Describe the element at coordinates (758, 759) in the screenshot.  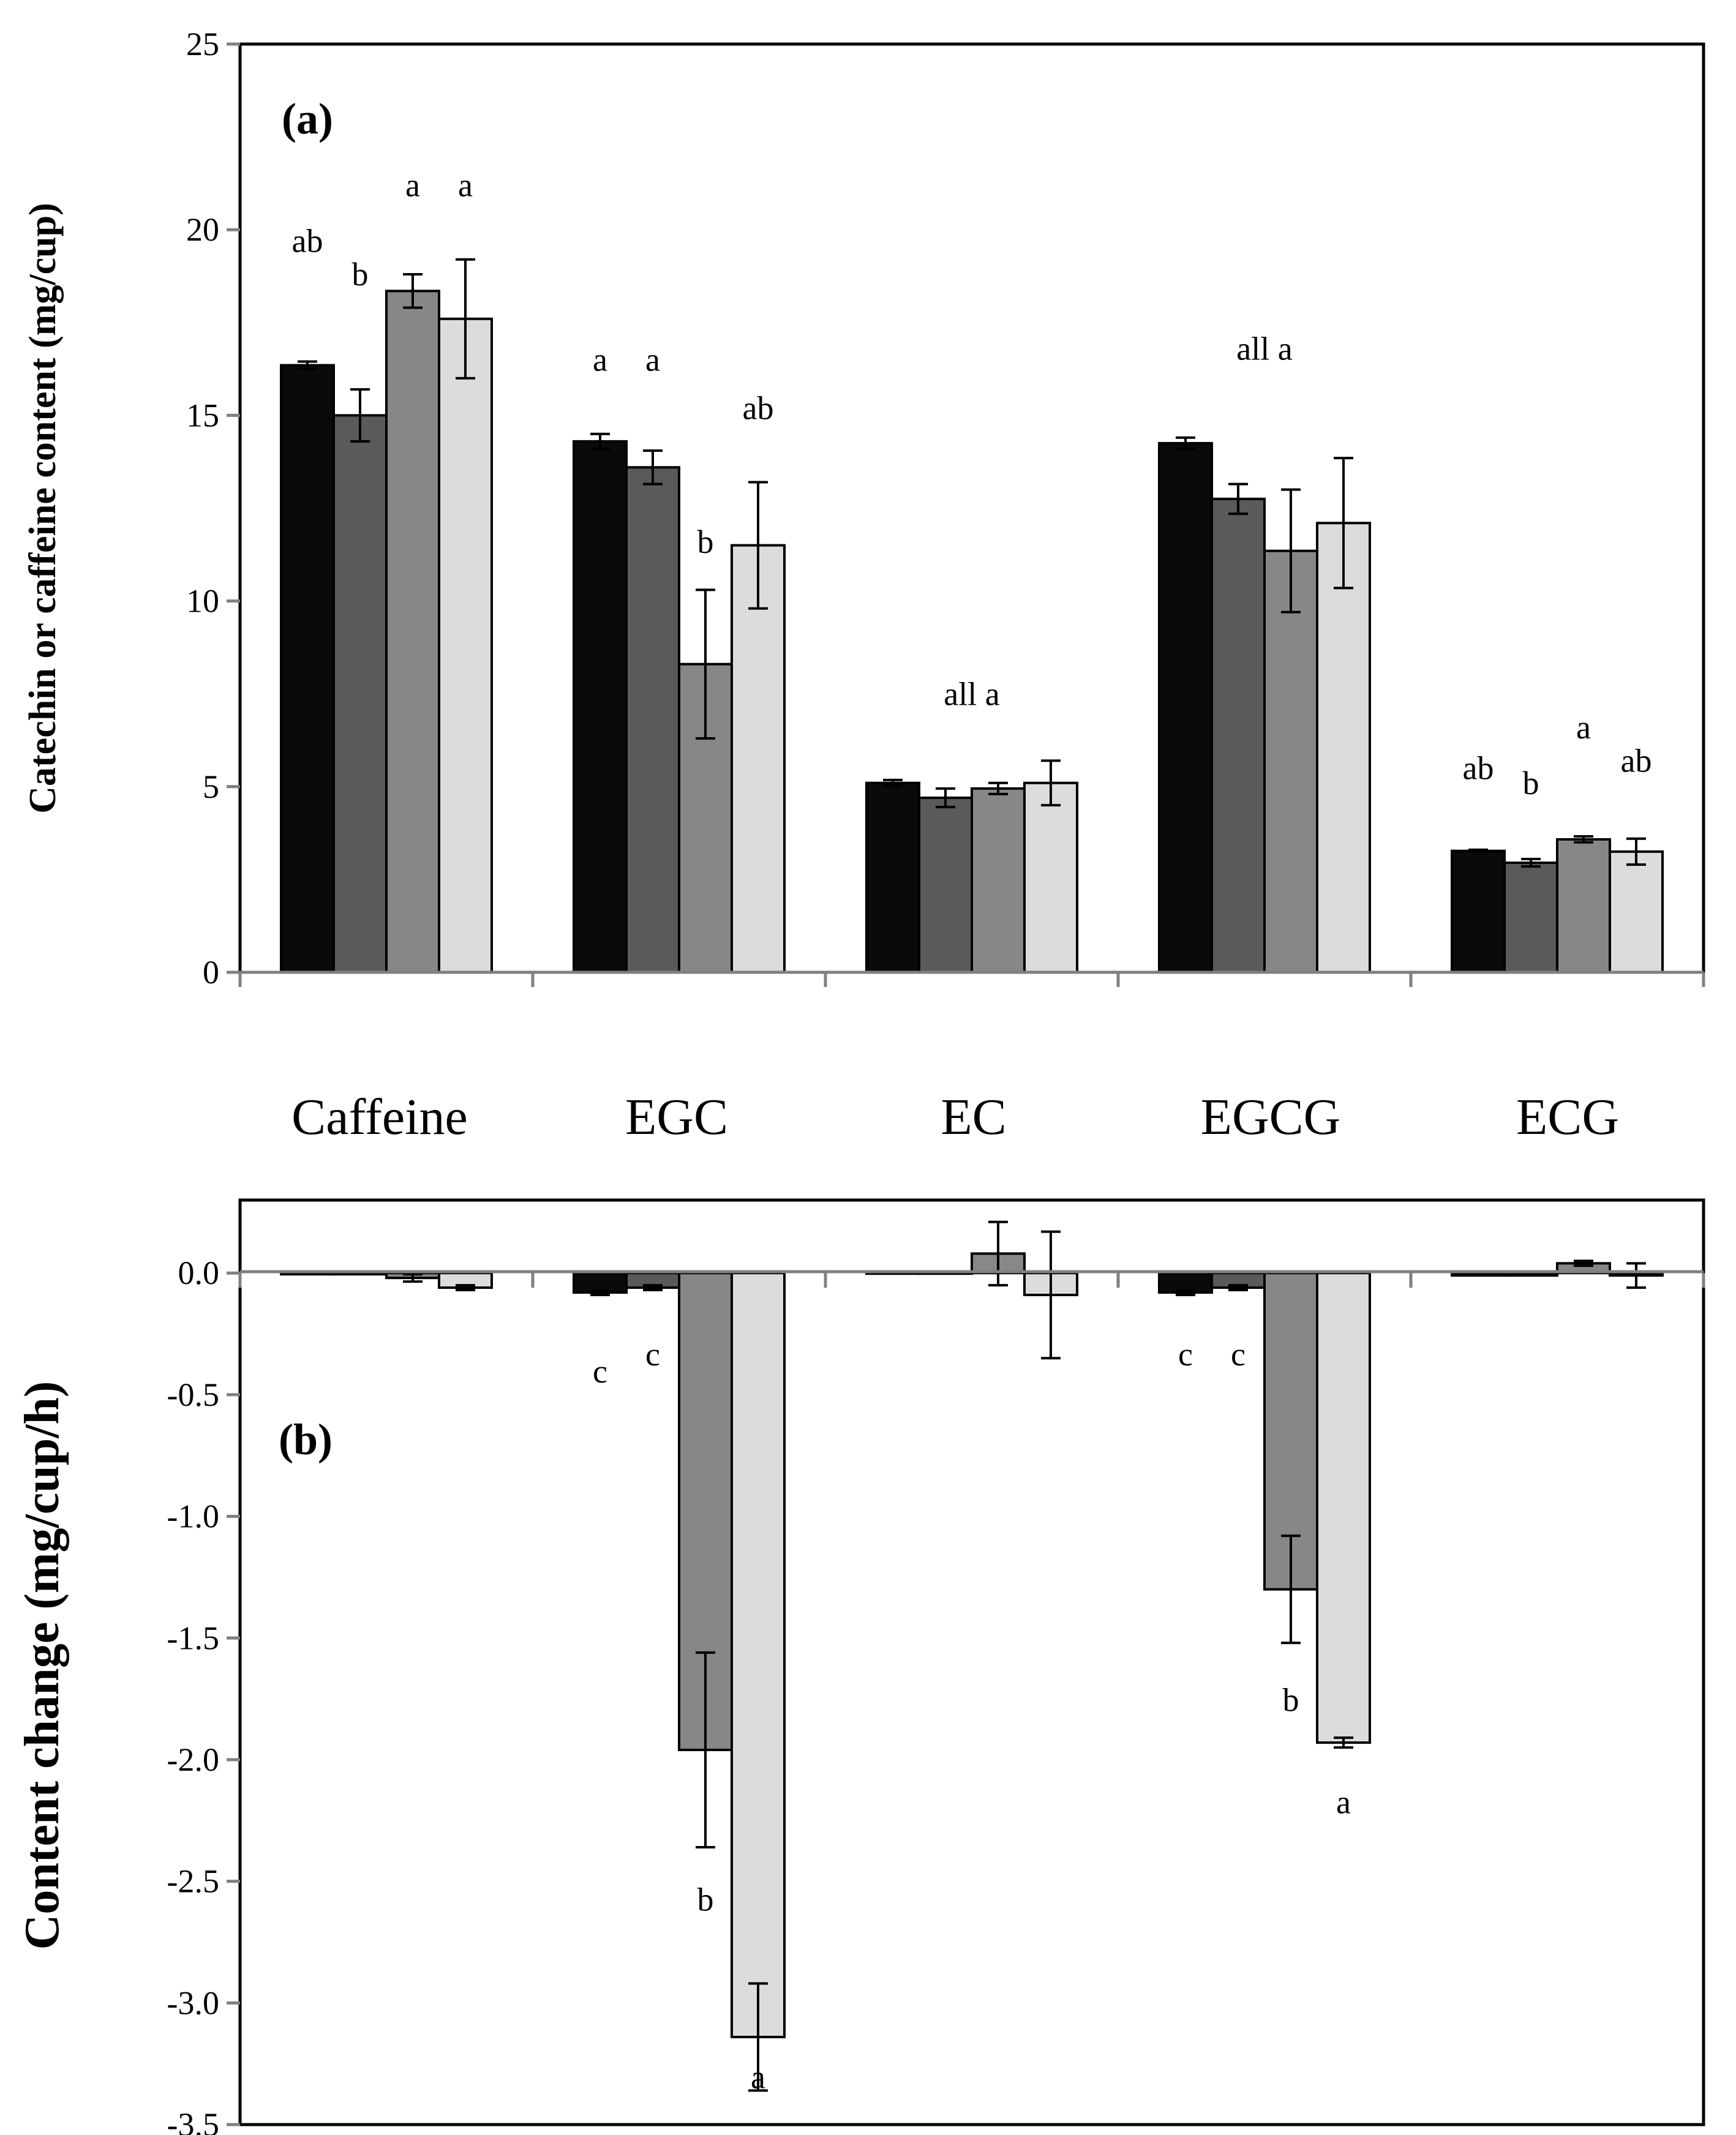
I see `panel-a-bar-egc-s4` at that location.